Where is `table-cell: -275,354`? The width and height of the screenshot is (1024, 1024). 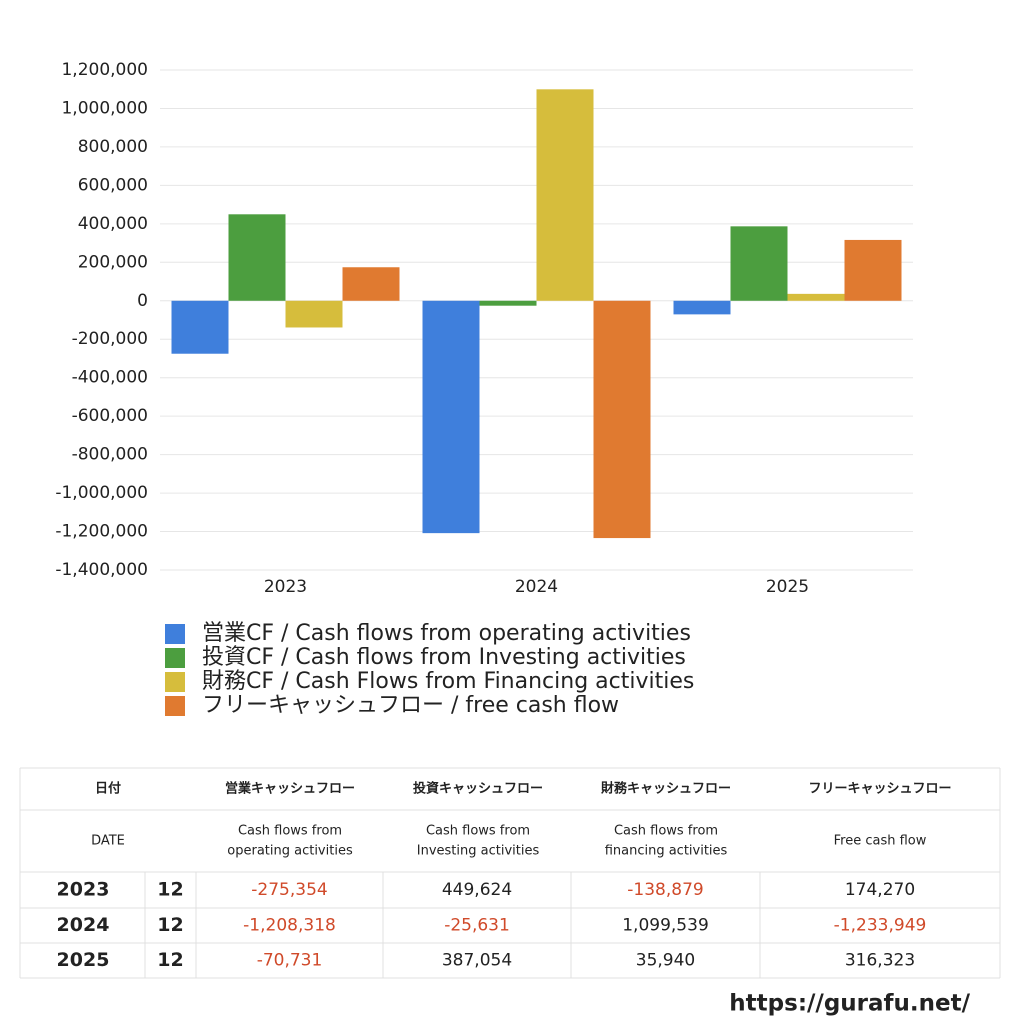
table-cell: -275,354 is located at coordinates (289, 890).